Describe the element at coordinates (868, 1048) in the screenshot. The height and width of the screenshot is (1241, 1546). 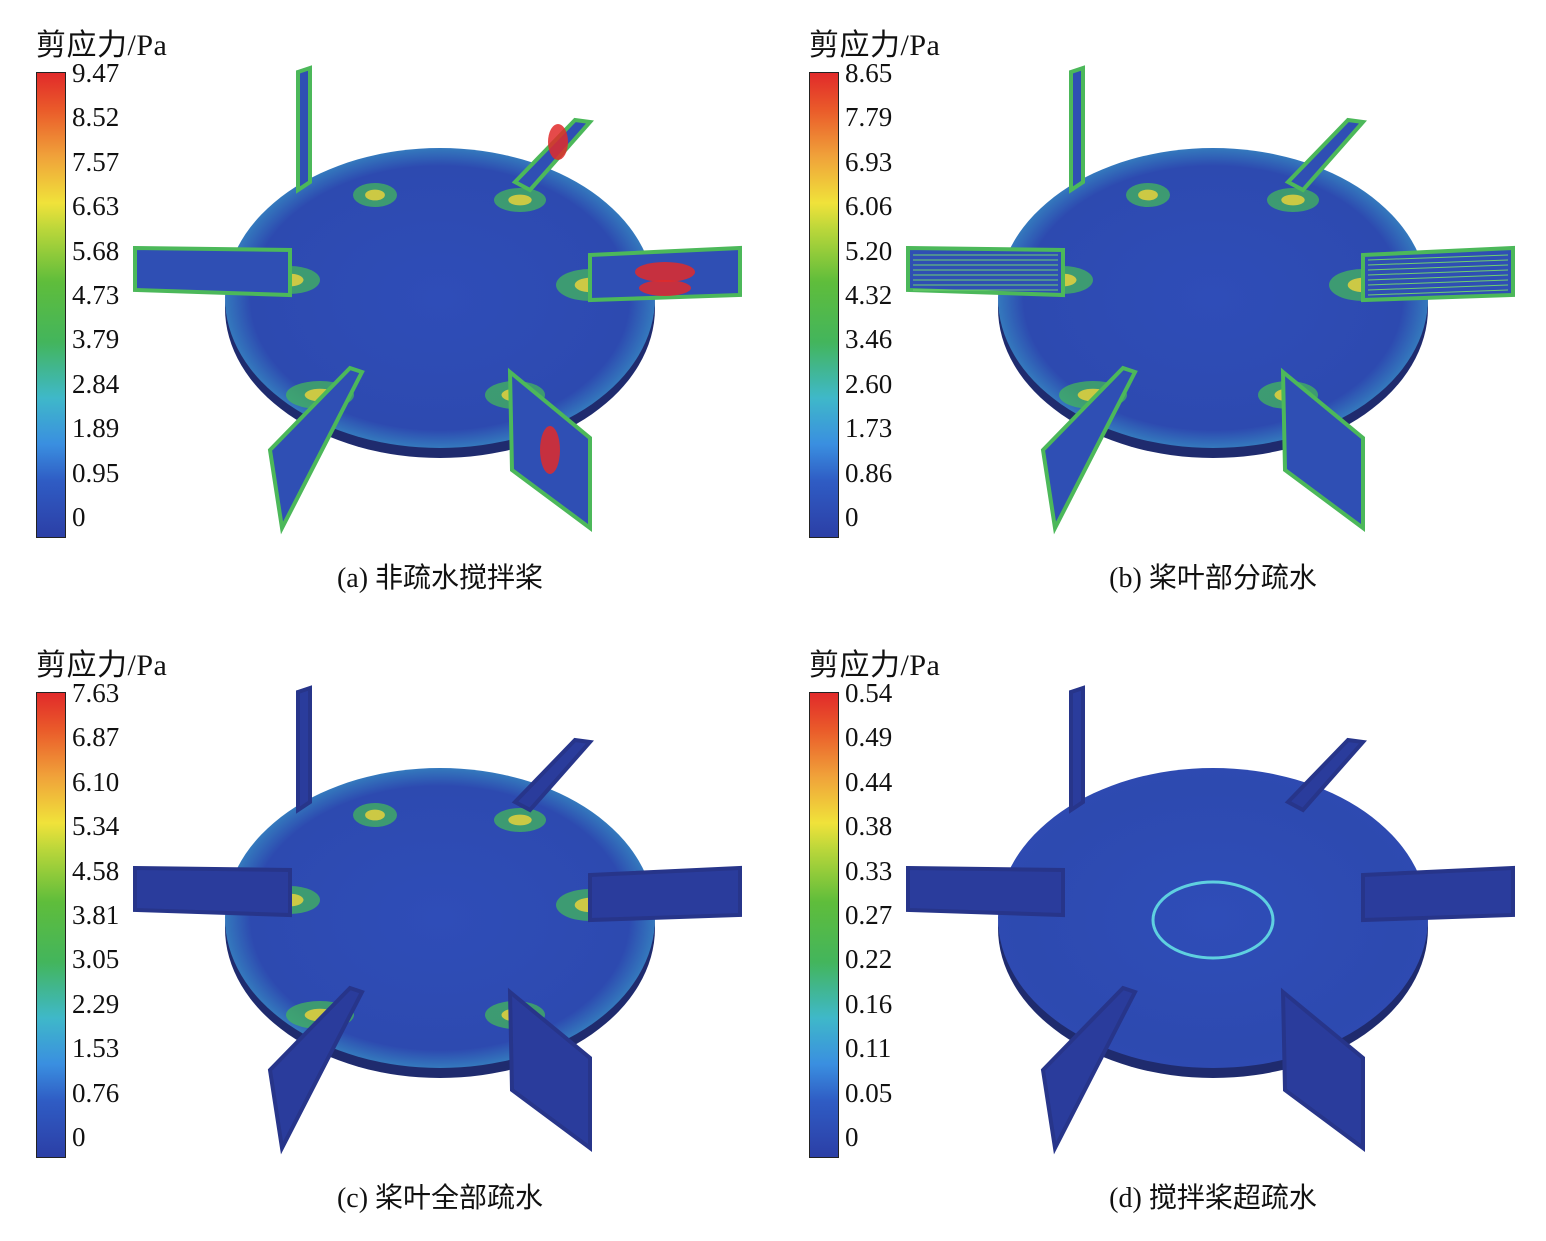
I see `colorbar-tick-label: 0.11` at that location.